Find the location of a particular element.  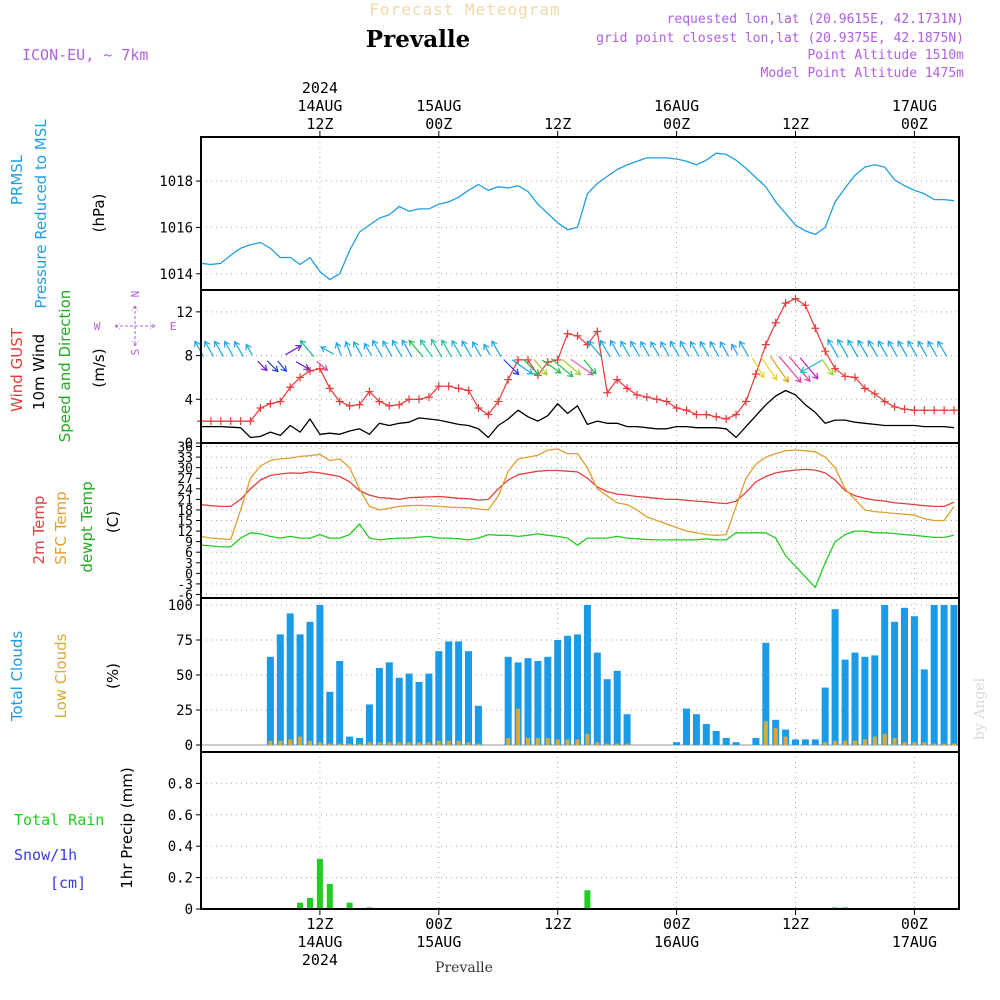

watermark: by Angel is located at coordinates (980, 708).